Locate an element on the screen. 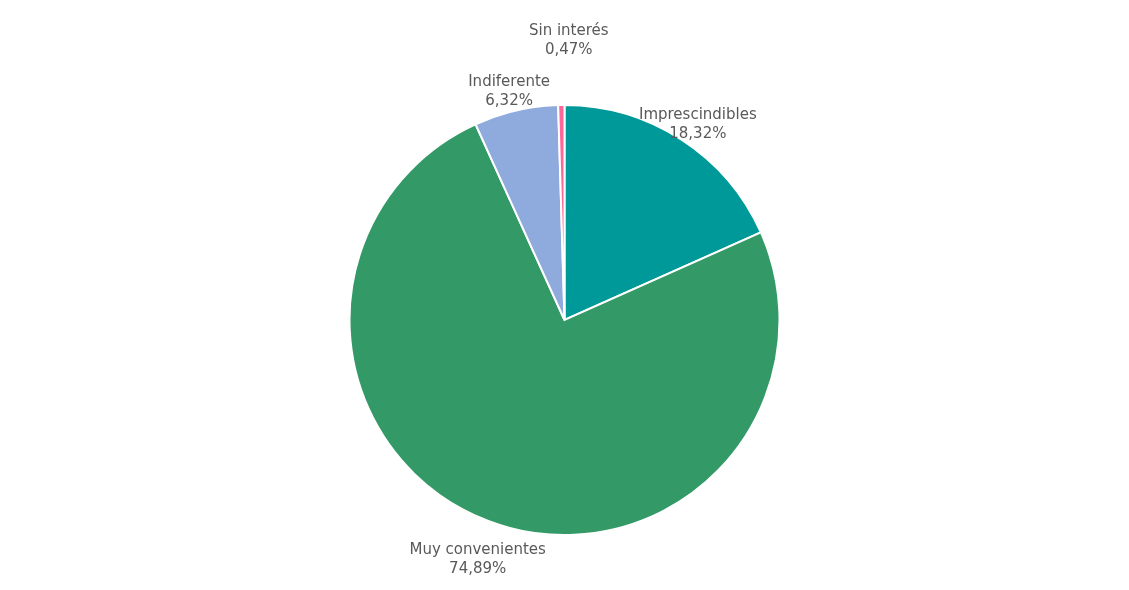 The image size is (1129, 590). slice-label: Indiferente is located at coordinates (509, 81).